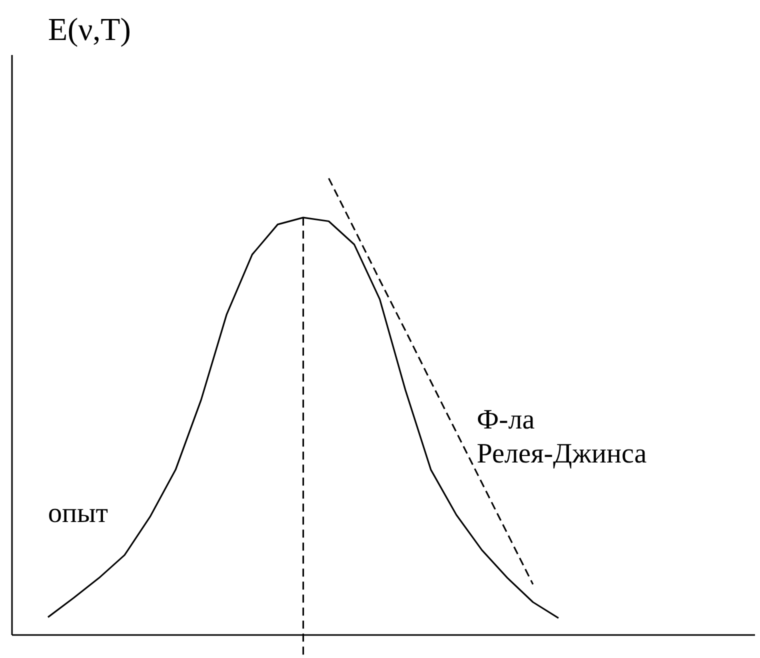 Image resolution: width=760 pixels, height=658 pixels. I want to click on series-label: опыт, so click(78, 513).